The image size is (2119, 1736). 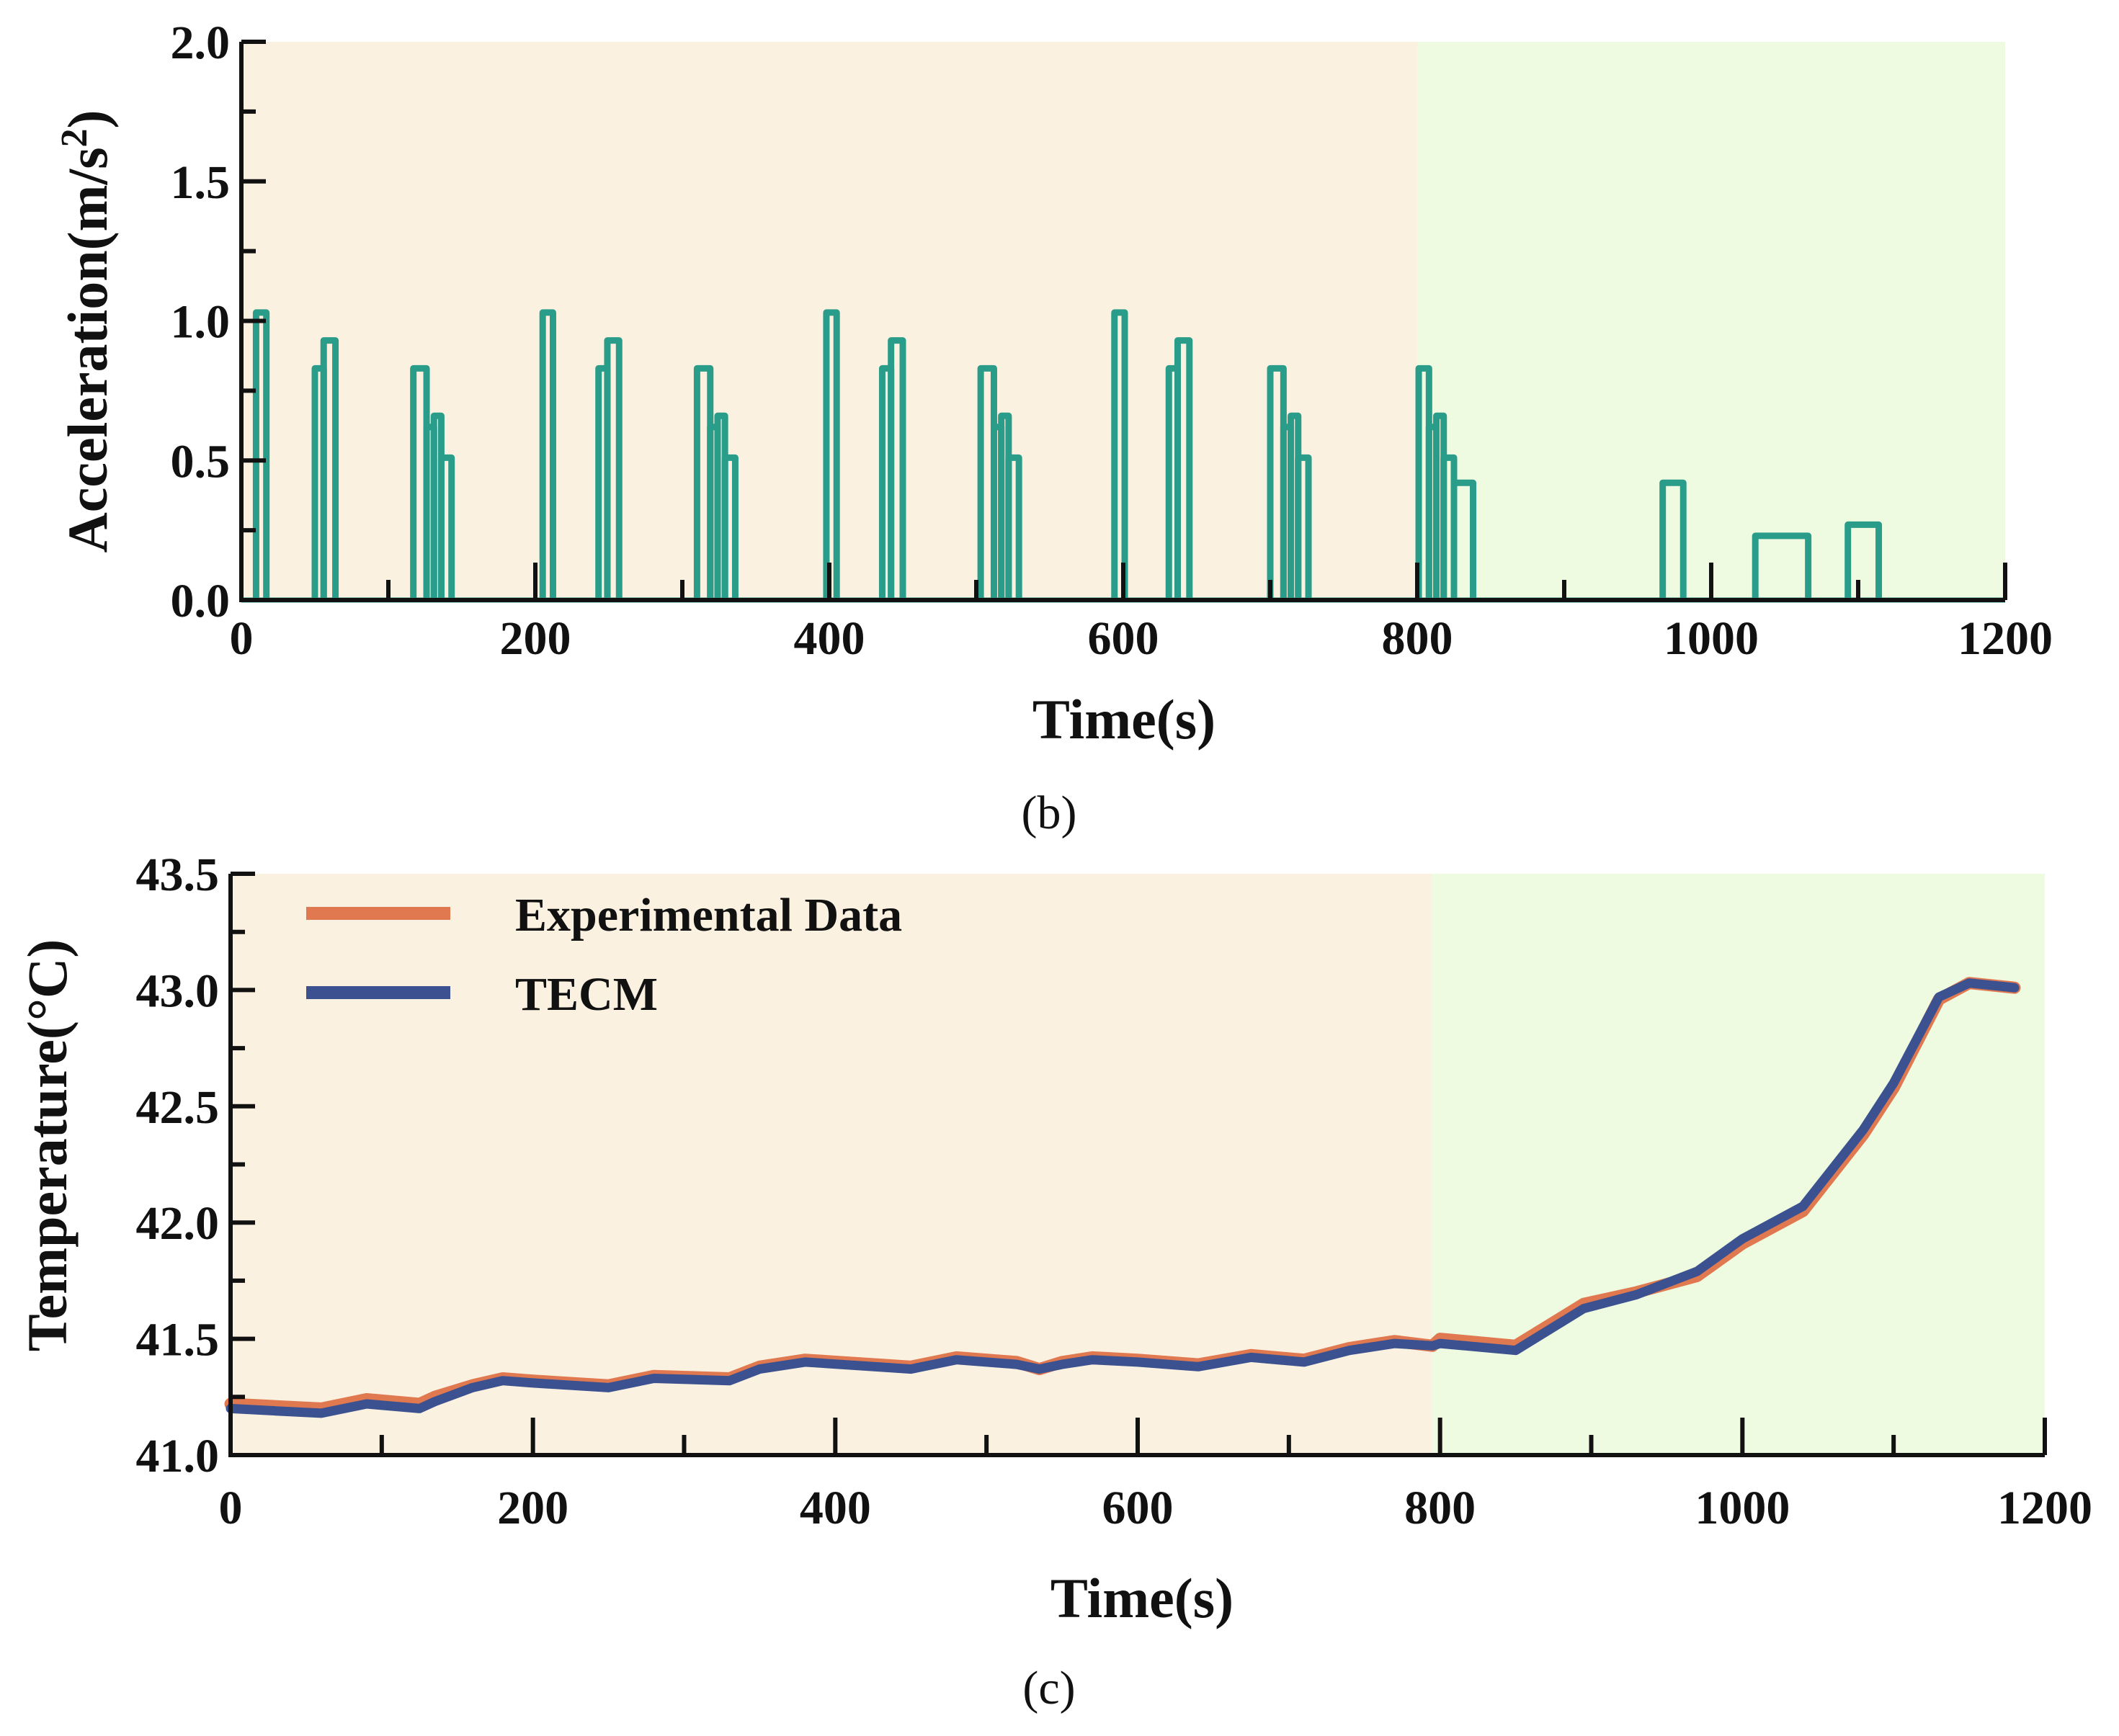 I want to click on acceleration-series, so click(x=1123, y=456).